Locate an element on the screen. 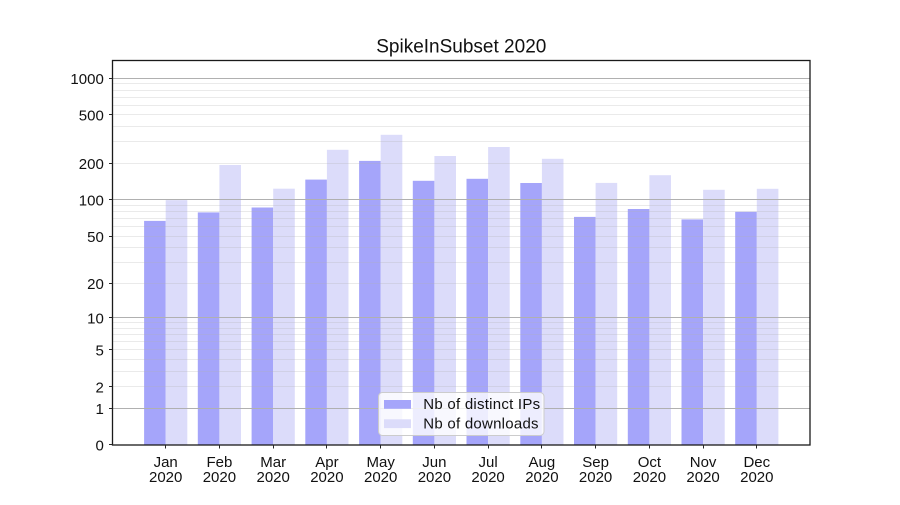 The height and width of the screenshot is (505, 900). svg-text: 5 is located at coordinates (99, 350).